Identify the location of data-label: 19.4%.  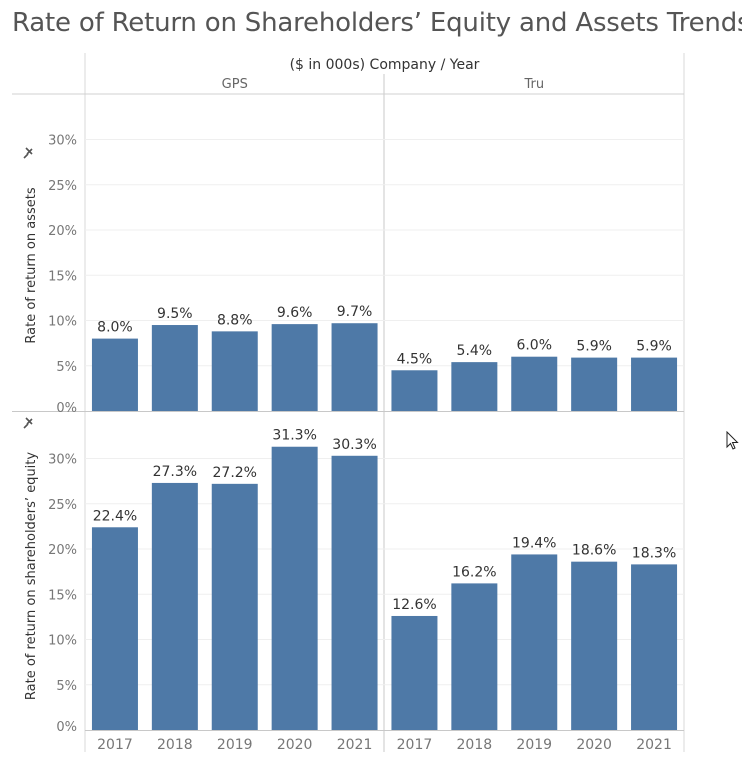
(534, 543).